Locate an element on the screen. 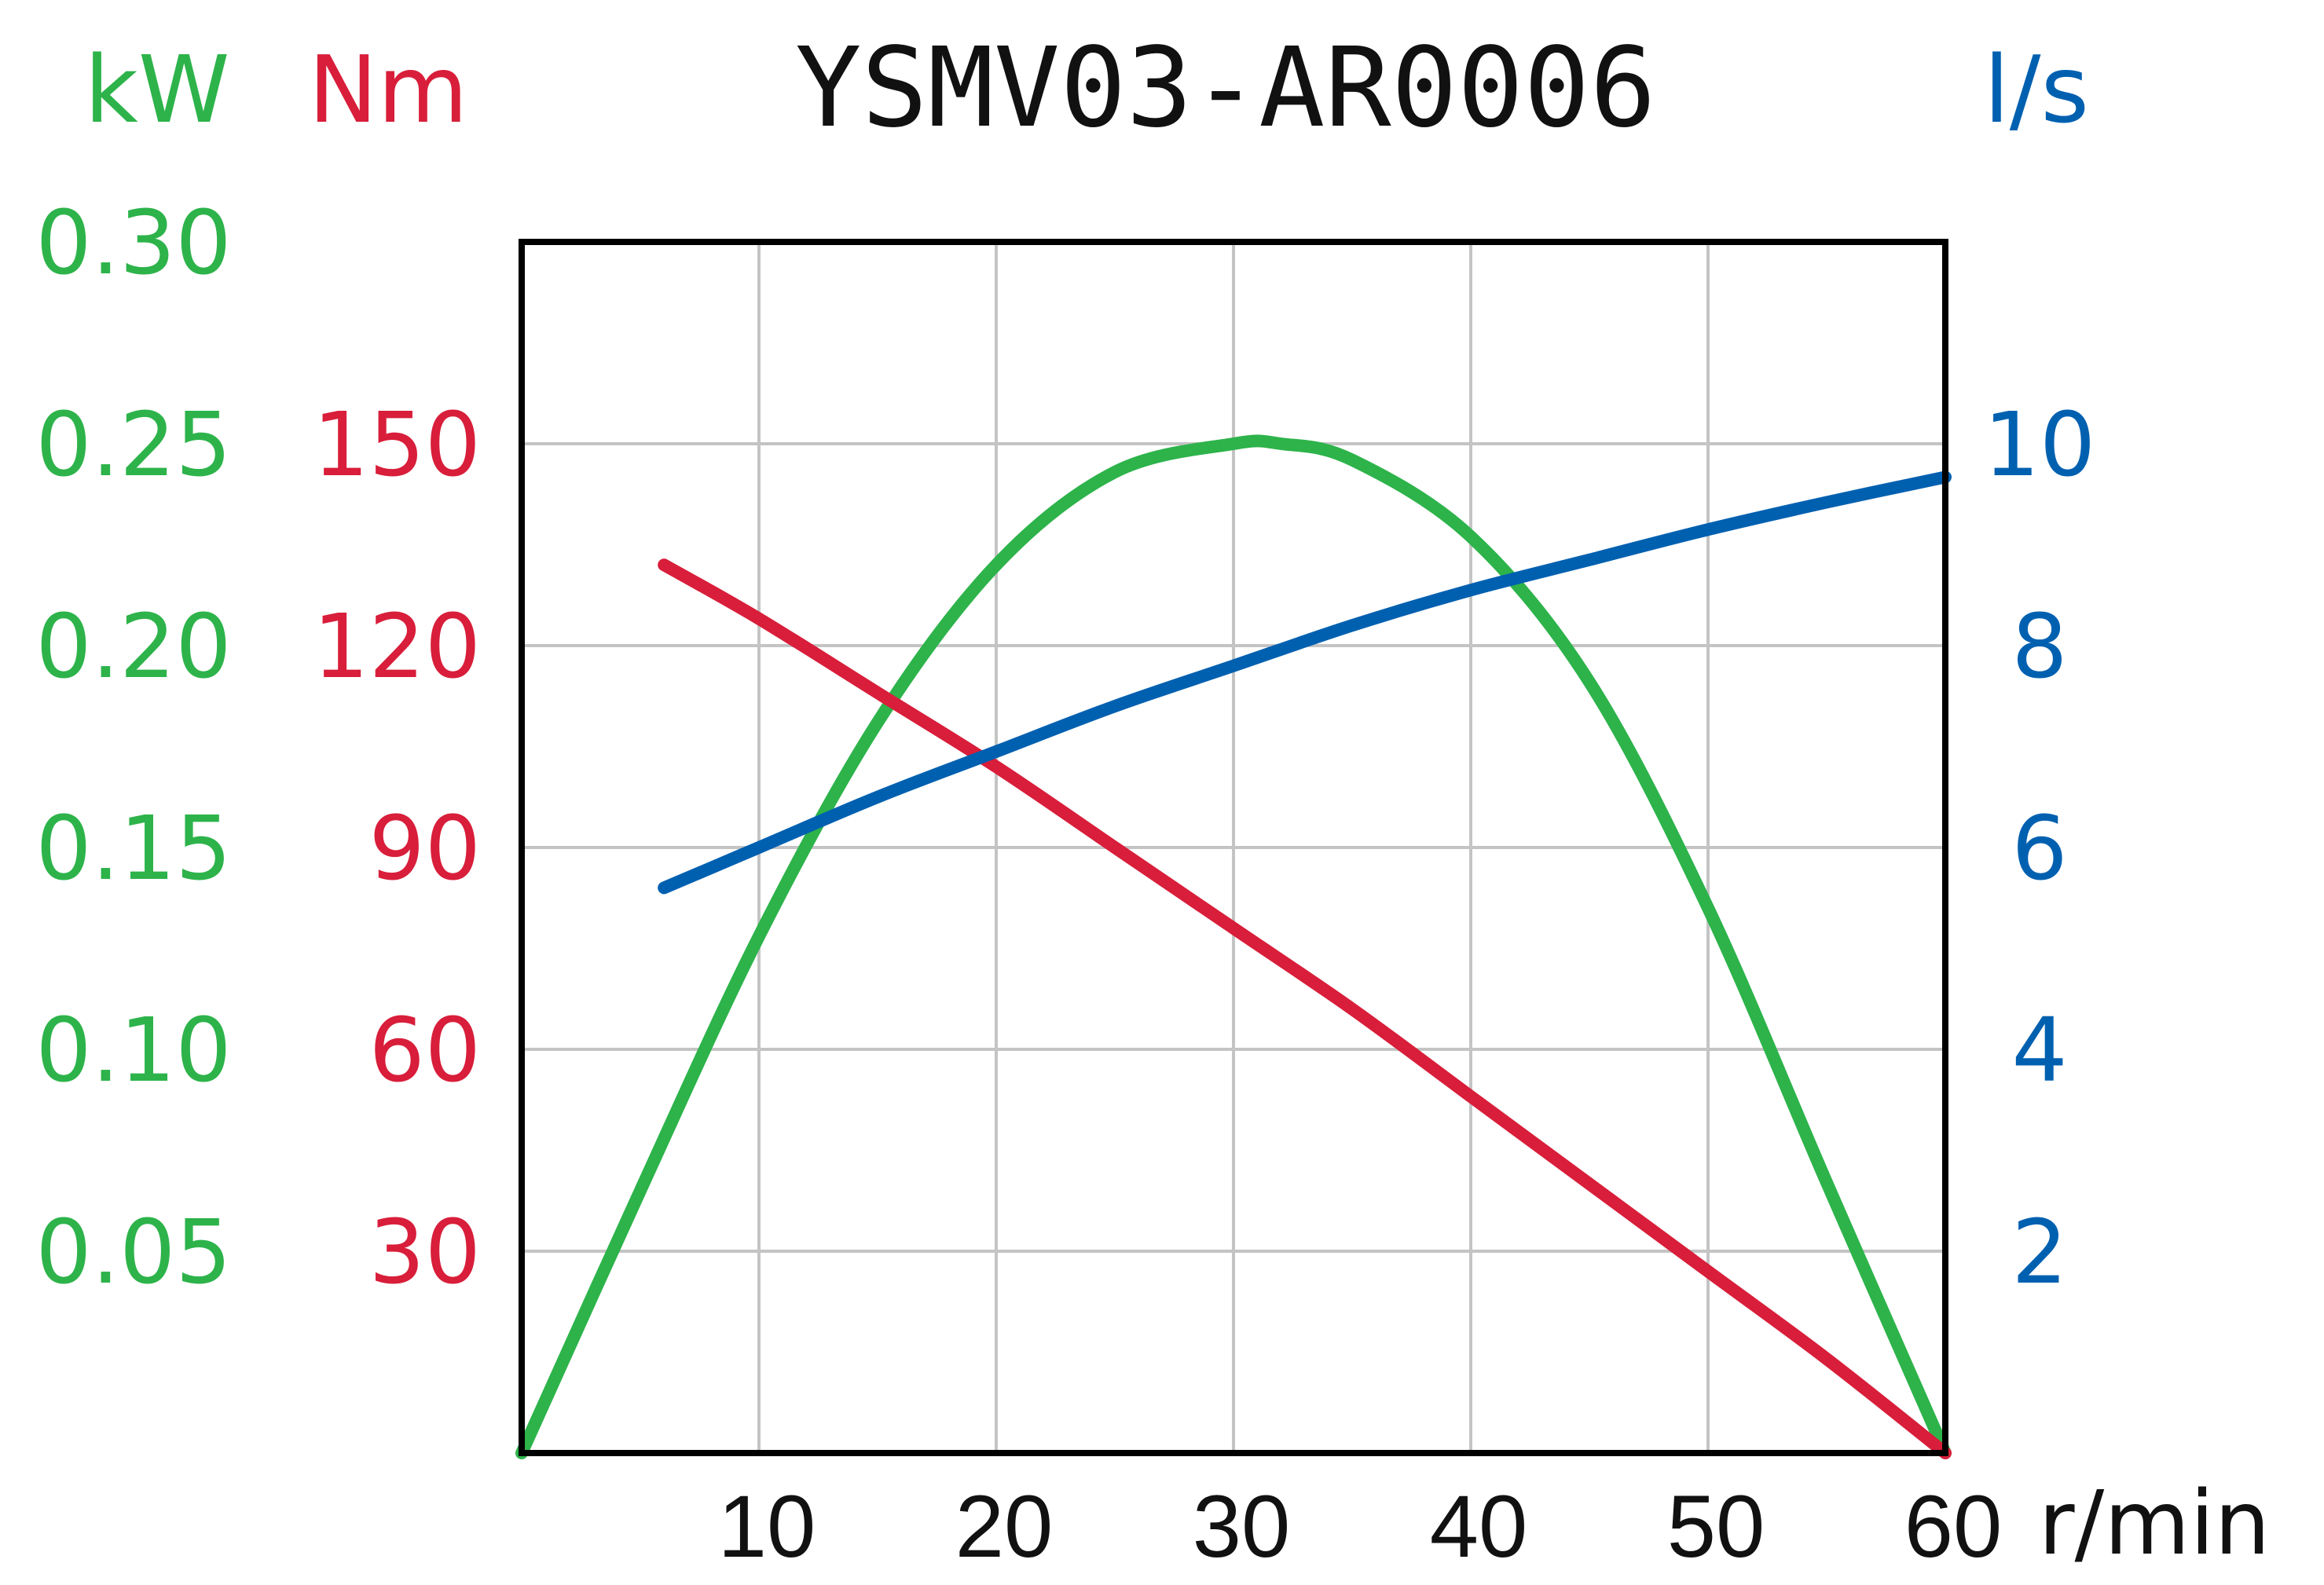 The image size is (2324, 1585). chart-title: YSMV03-AR0006 is located at coordinates (1225, 88).